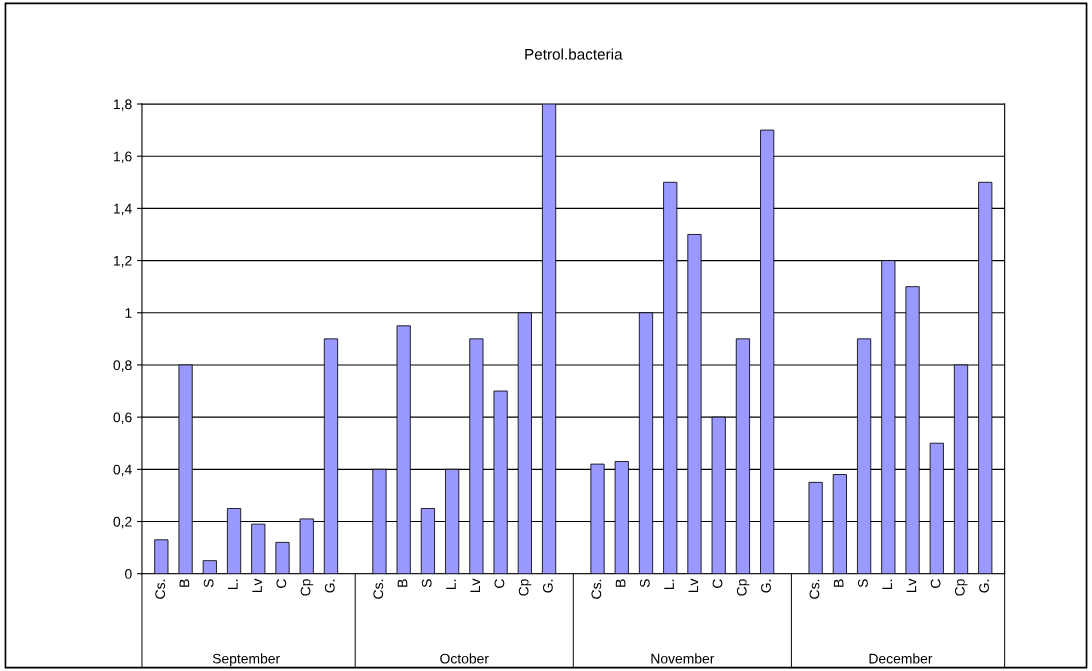  I want to click on text: September, so click(246, 660).